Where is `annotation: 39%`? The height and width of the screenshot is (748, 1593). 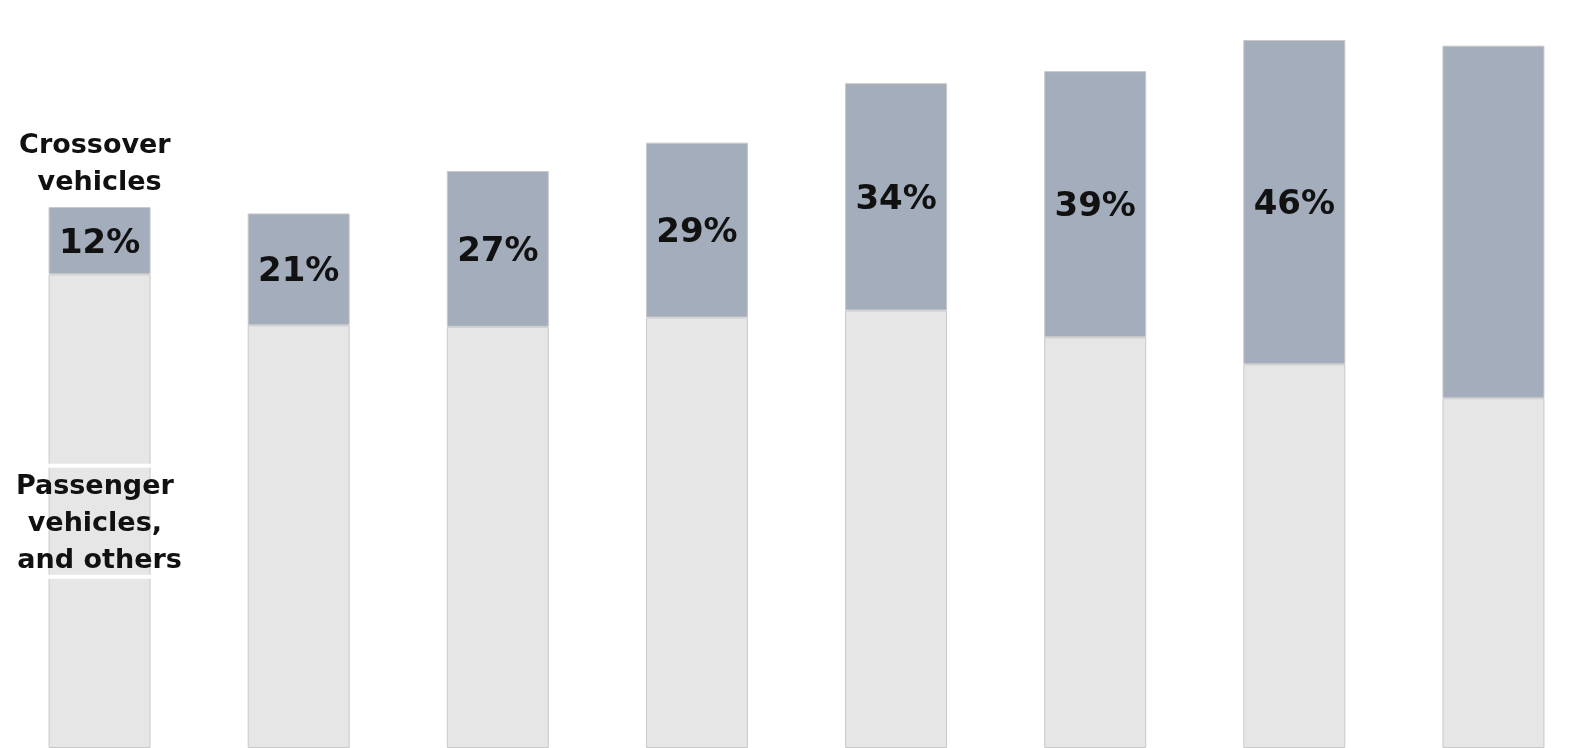 annotation: 39% is located at coordinates (1095, 204).